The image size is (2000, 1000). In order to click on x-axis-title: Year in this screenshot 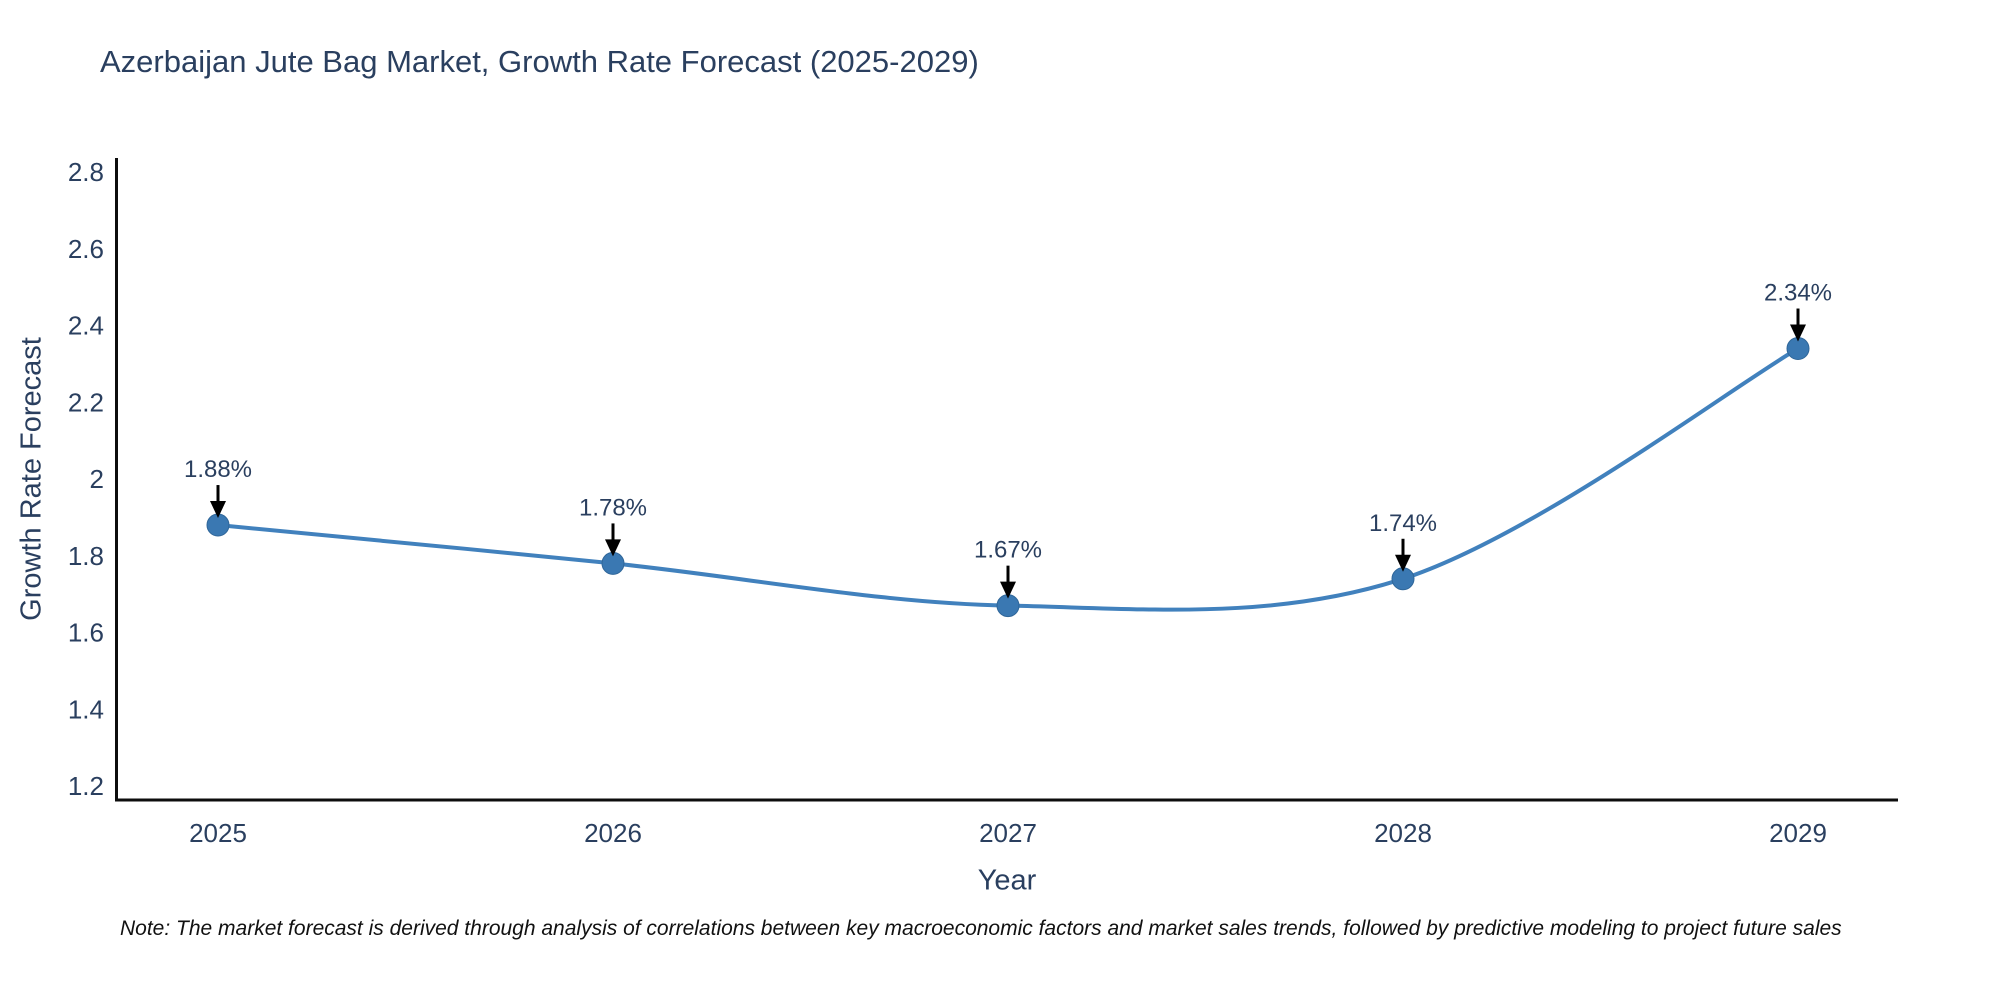, I will do `click(1007, 880)`.